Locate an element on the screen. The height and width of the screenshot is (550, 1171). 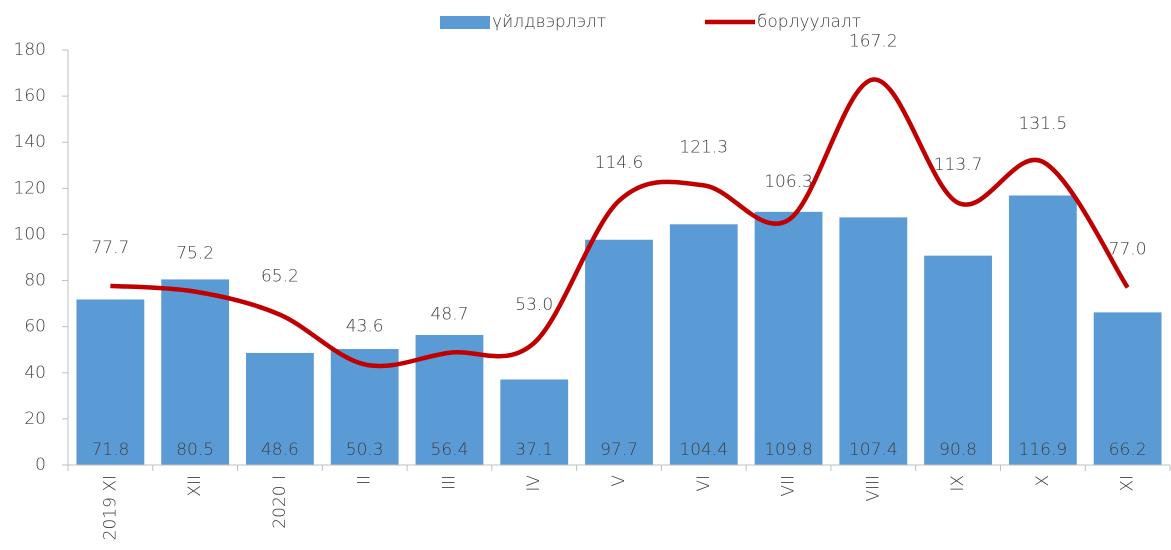
line-value-label: 48.7 is located at coordinates (450, 315).